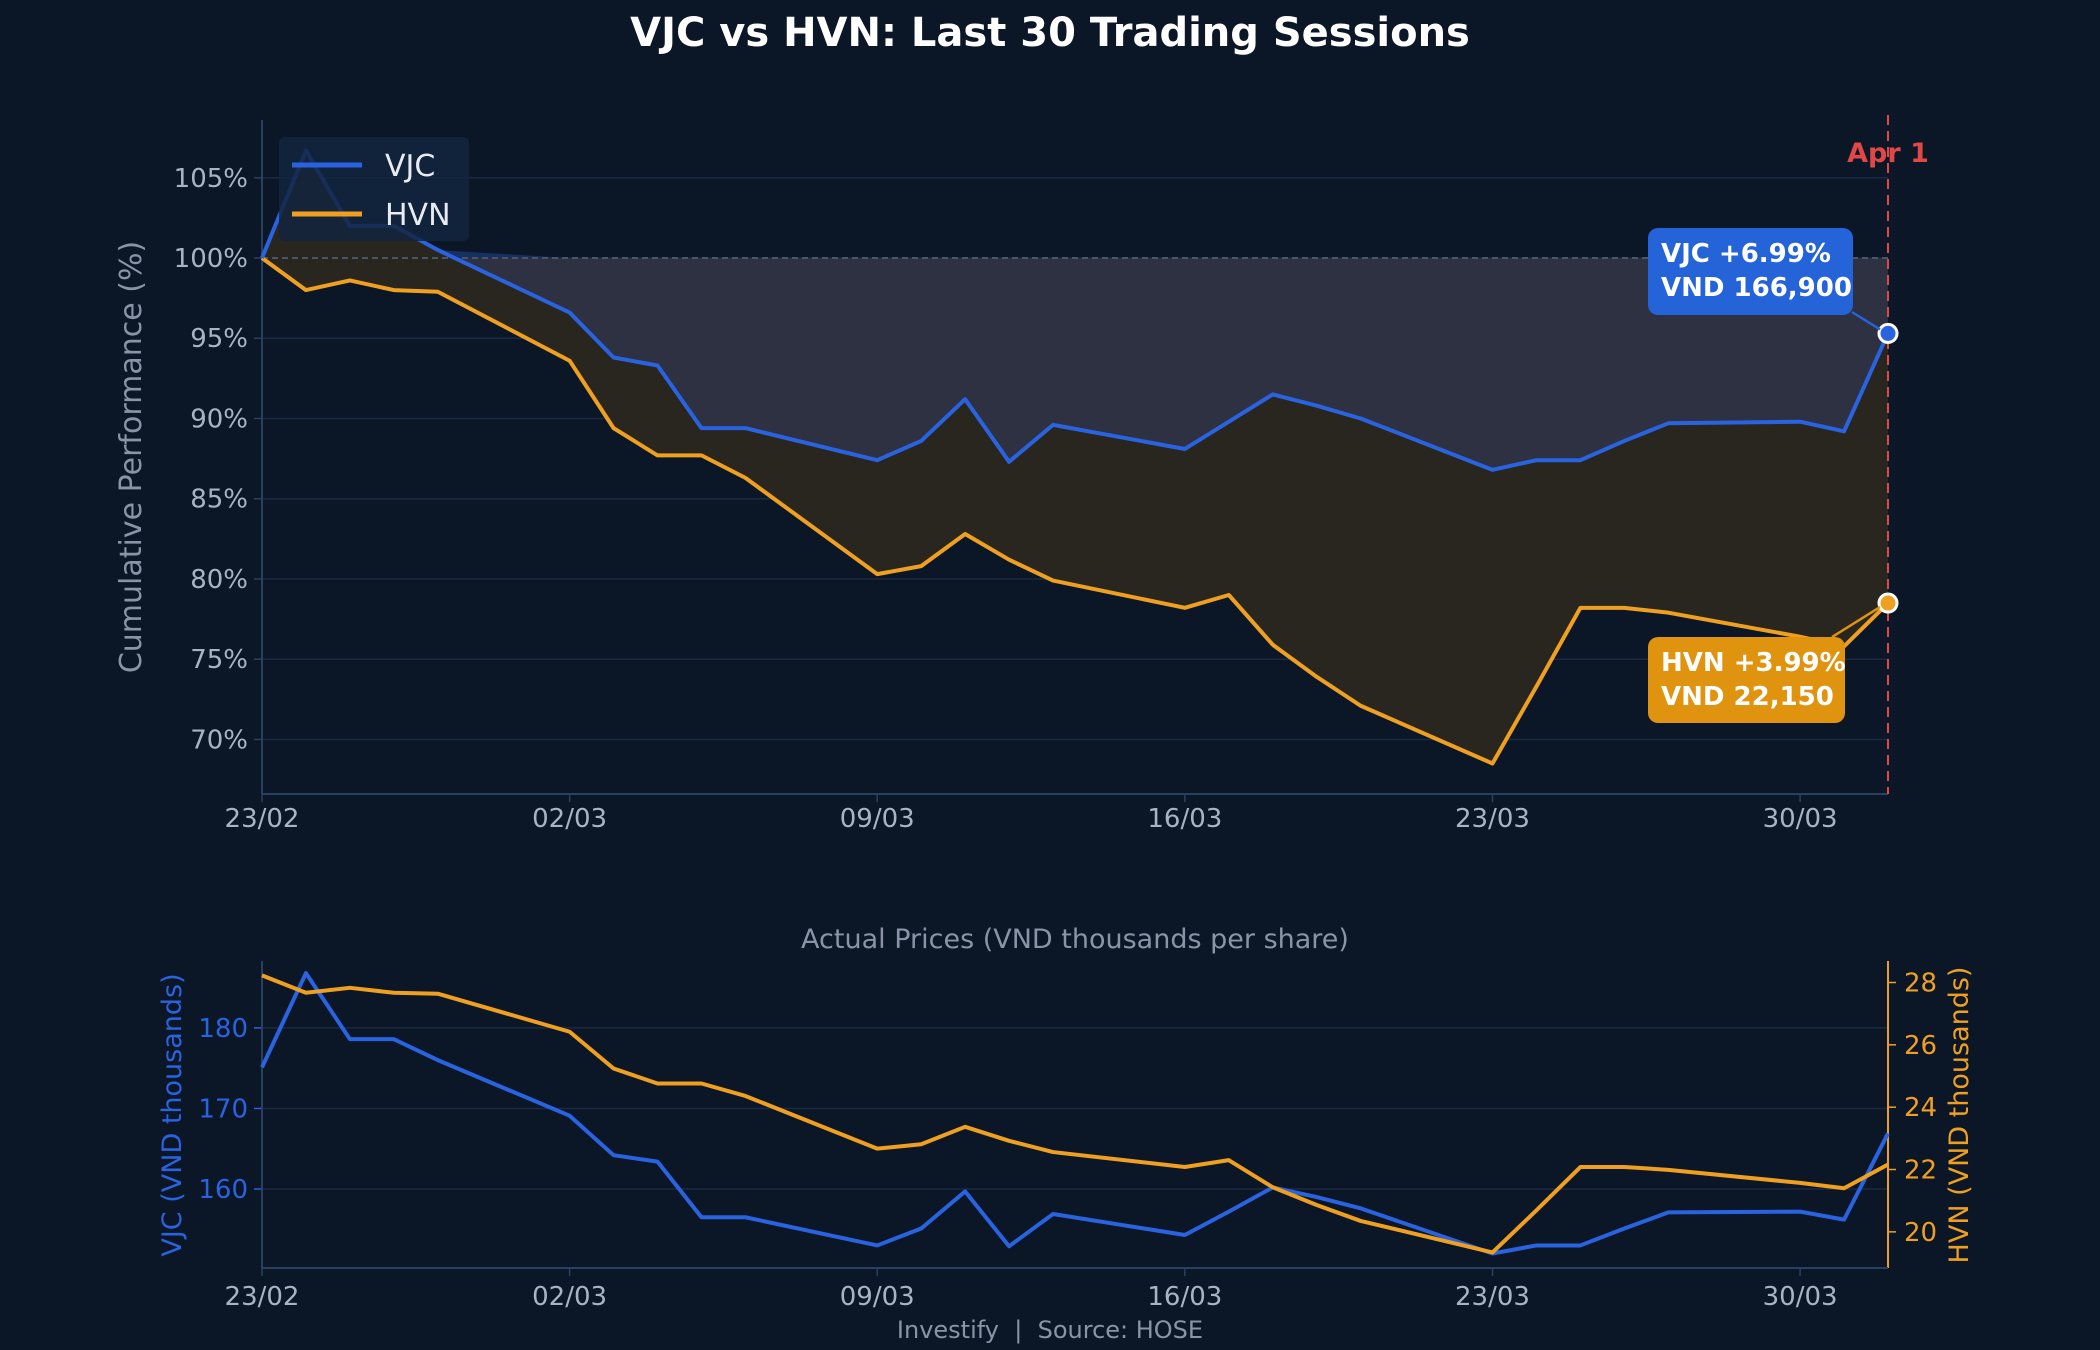 The image size is (2100, 1350). What do you see at coordinates (1753, 663) in the screenshot?
I see `annotation-line1-hvn: HVN +3.99%` at bounding box center [1753, 663].